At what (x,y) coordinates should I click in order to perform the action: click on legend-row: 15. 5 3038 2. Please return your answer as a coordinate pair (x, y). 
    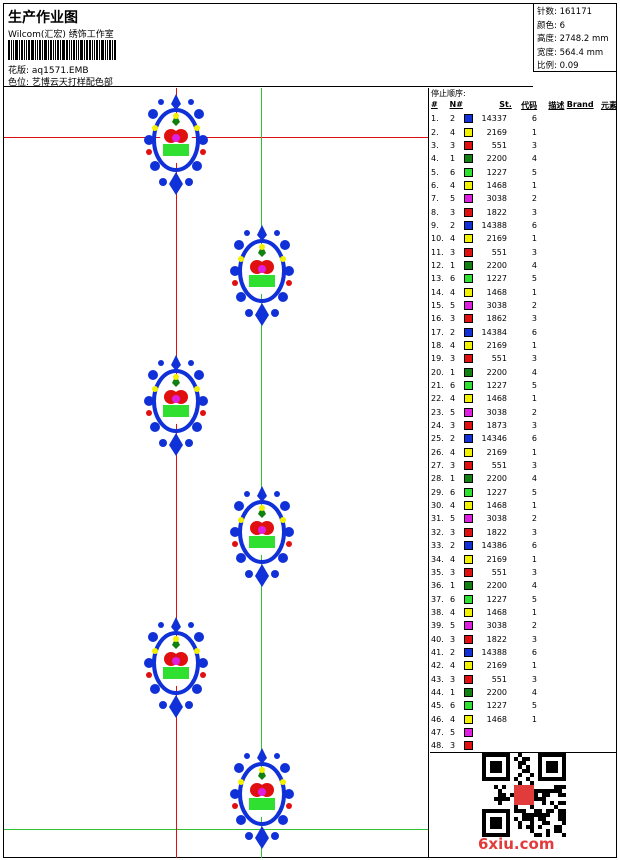
    Looking at the image, I should click on (523, 305).